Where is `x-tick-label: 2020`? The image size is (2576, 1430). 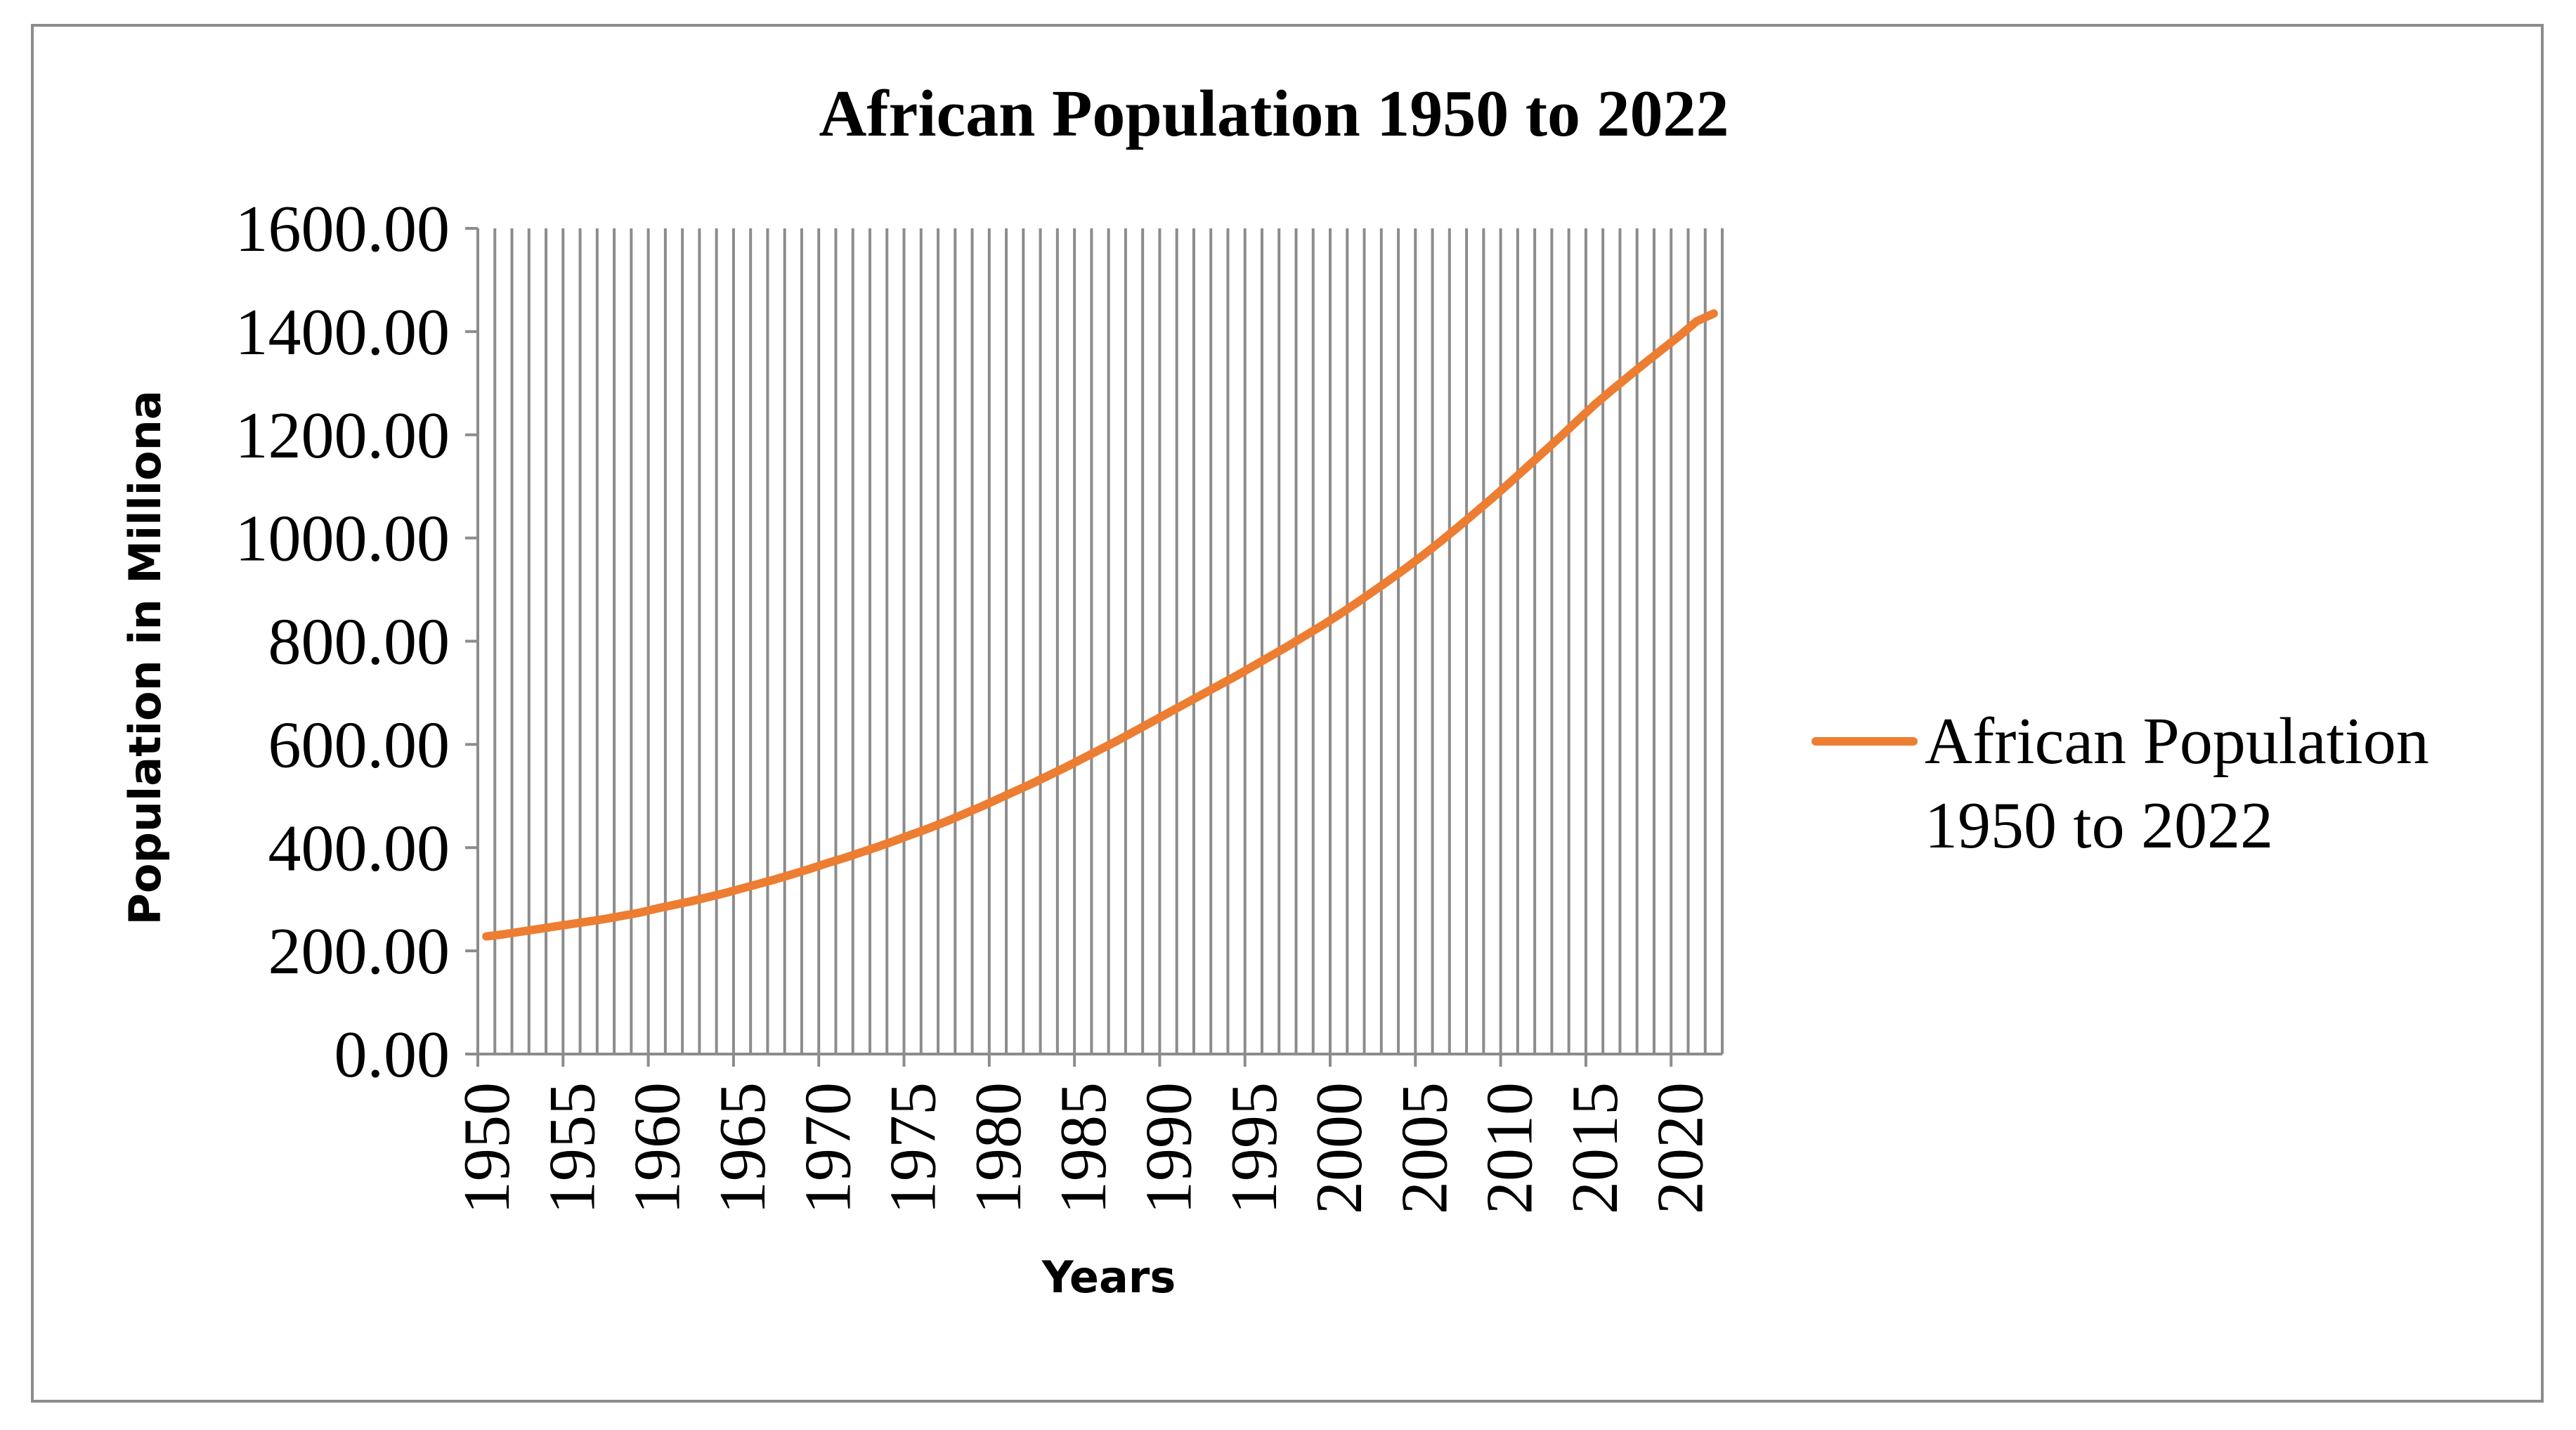 x-tick-label: 2020 is located at coordinates (1680, 1148).